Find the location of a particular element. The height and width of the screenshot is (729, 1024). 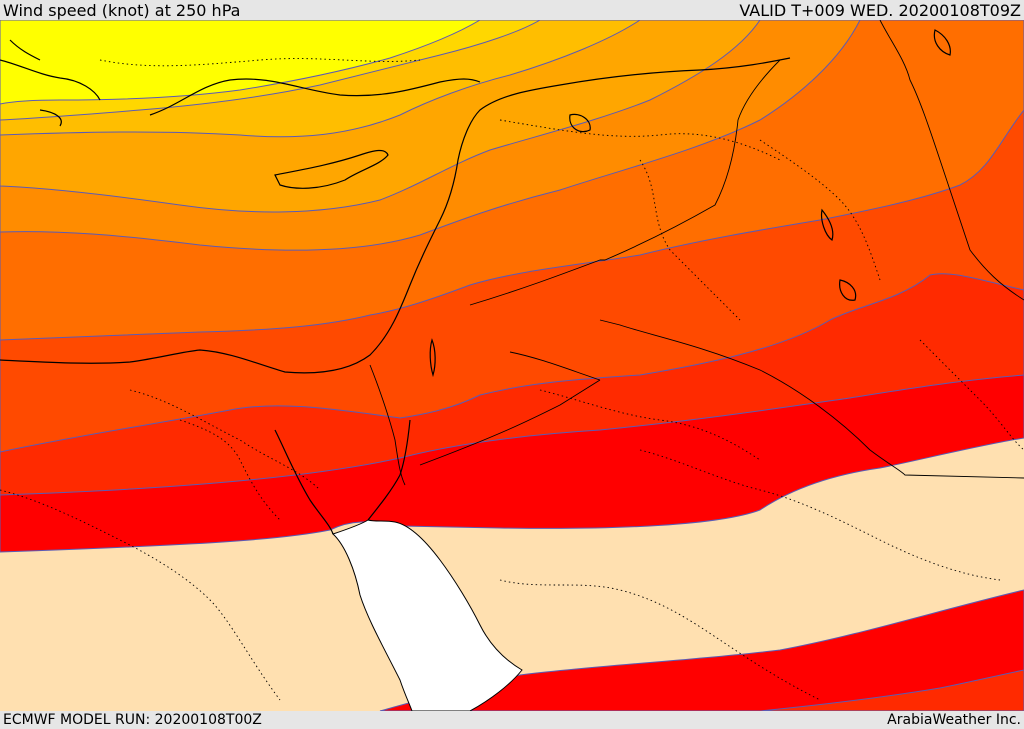

red-sea is located at coordinates (427, 615).